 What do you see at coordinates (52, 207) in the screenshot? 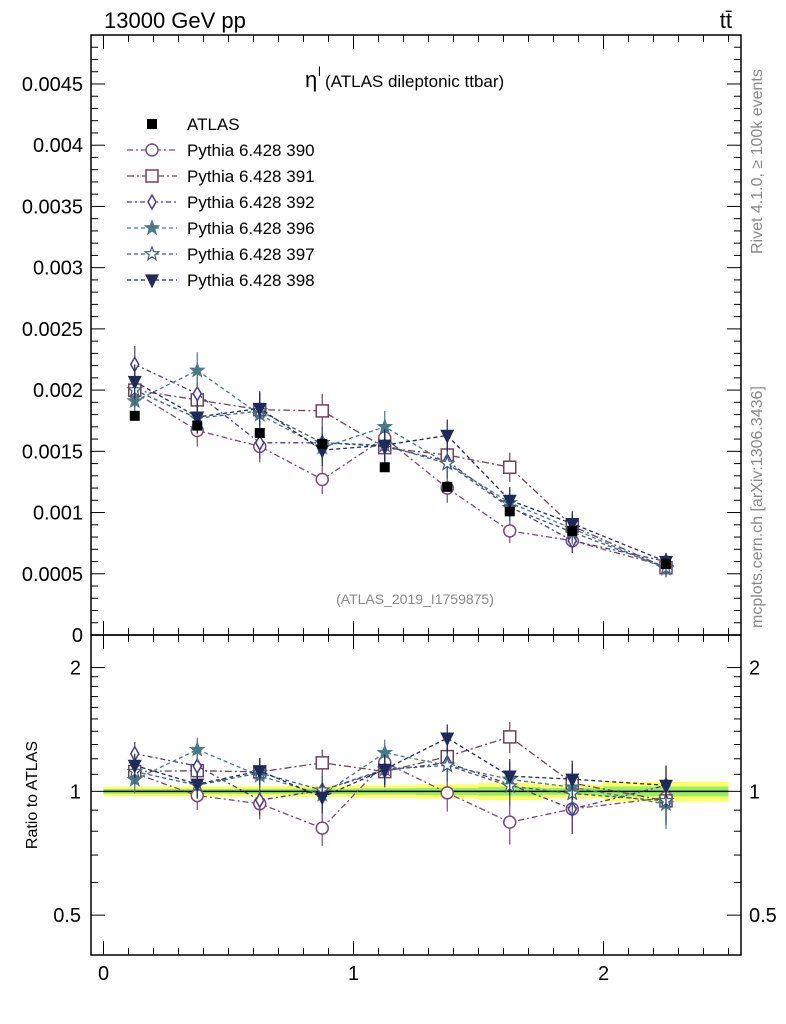
I see `y-tick-label: 0.0035` at bounding box center [52, 207].